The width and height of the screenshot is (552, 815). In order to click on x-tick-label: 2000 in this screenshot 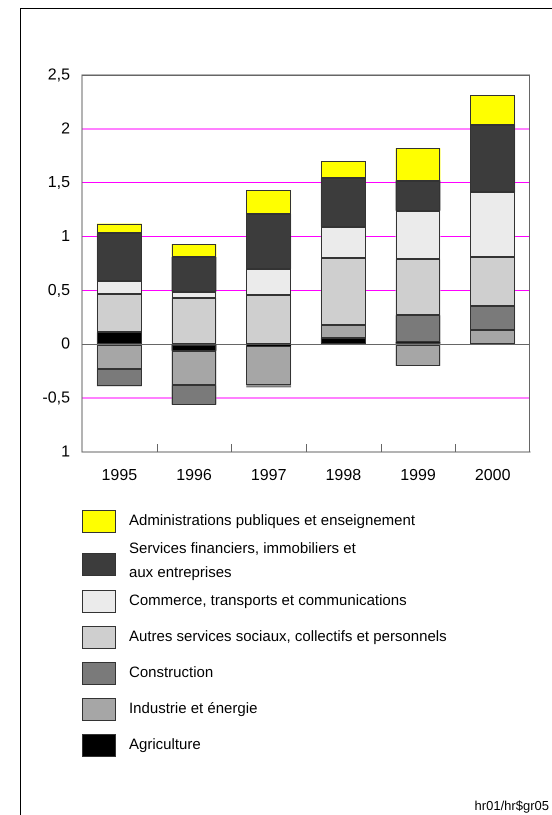, I will do `click(492, 475)`.